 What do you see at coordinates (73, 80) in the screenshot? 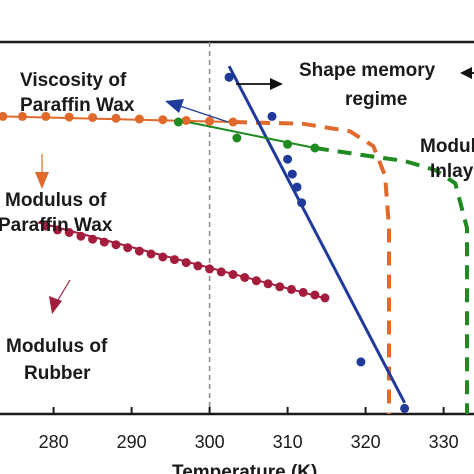
I see `svg-text: Viscosity of` at bounding box center [73, 80].